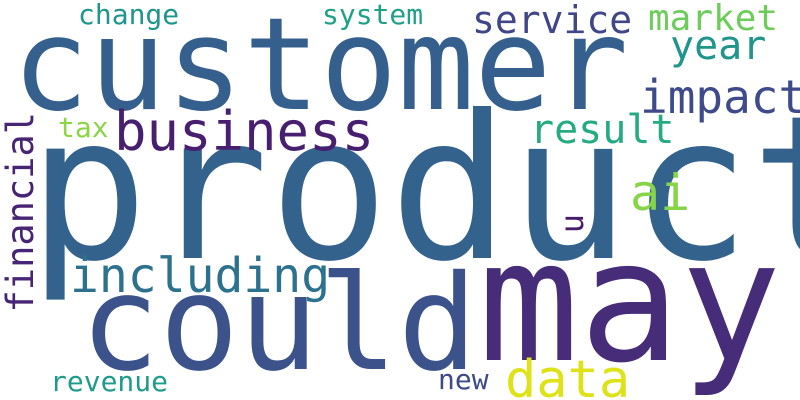  Describe the element at coordinates (718, 46) in the screenshot. I see `word-year: year` at that location.